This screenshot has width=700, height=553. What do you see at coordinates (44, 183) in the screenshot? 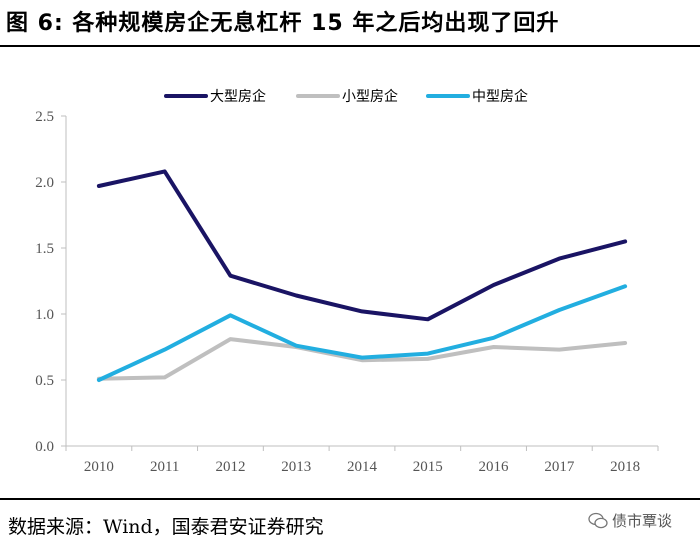
I see `y-tick-label: 2.0` at bounding box center [44, 183].